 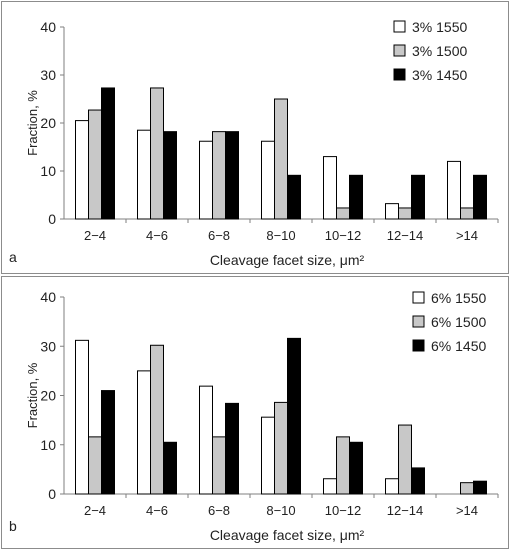 I want to click on legend-label: 6% 1550, so click(x=458, y=298).